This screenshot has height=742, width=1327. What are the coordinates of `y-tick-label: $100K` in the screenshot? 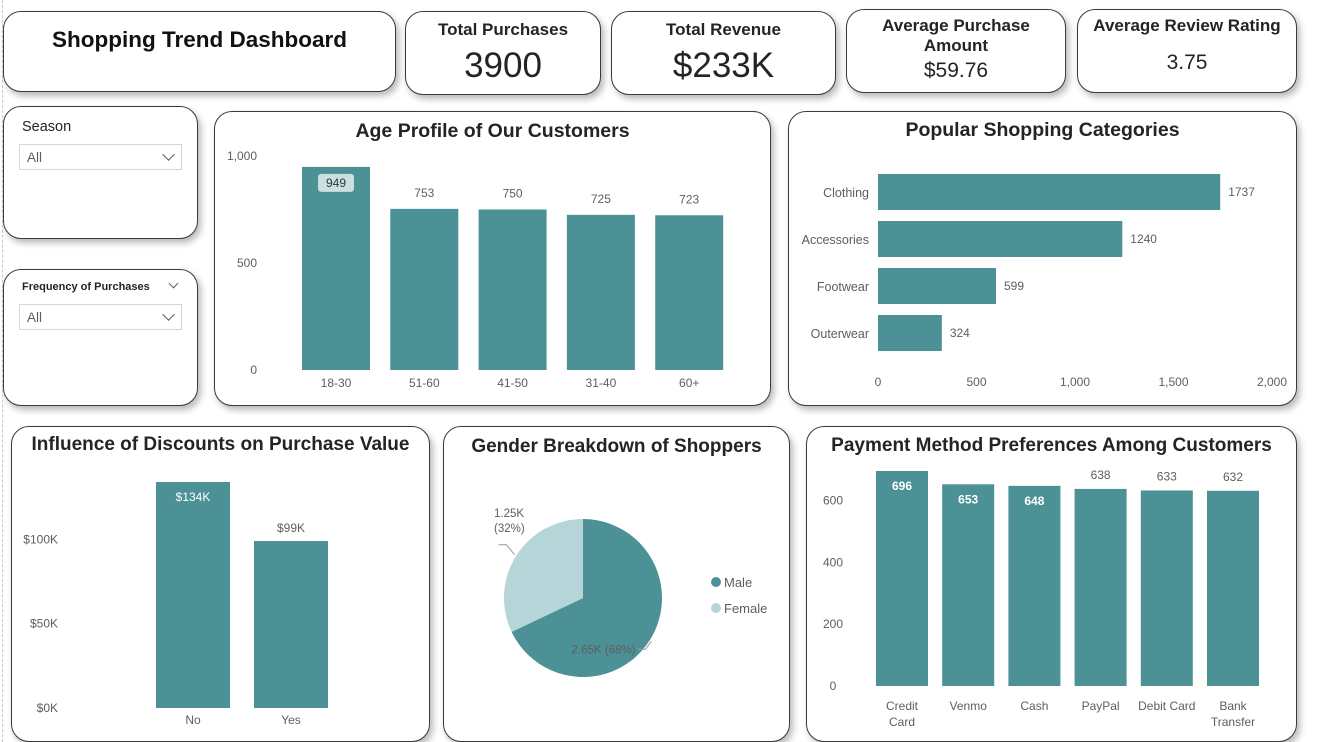 It's located at (40, 539).